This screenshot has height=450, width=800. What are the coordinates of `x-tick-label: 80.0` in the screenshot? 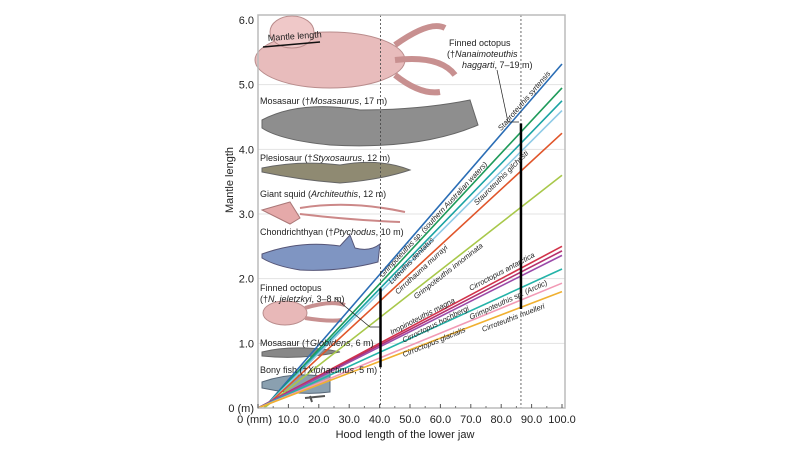 It's located at (500, 420).